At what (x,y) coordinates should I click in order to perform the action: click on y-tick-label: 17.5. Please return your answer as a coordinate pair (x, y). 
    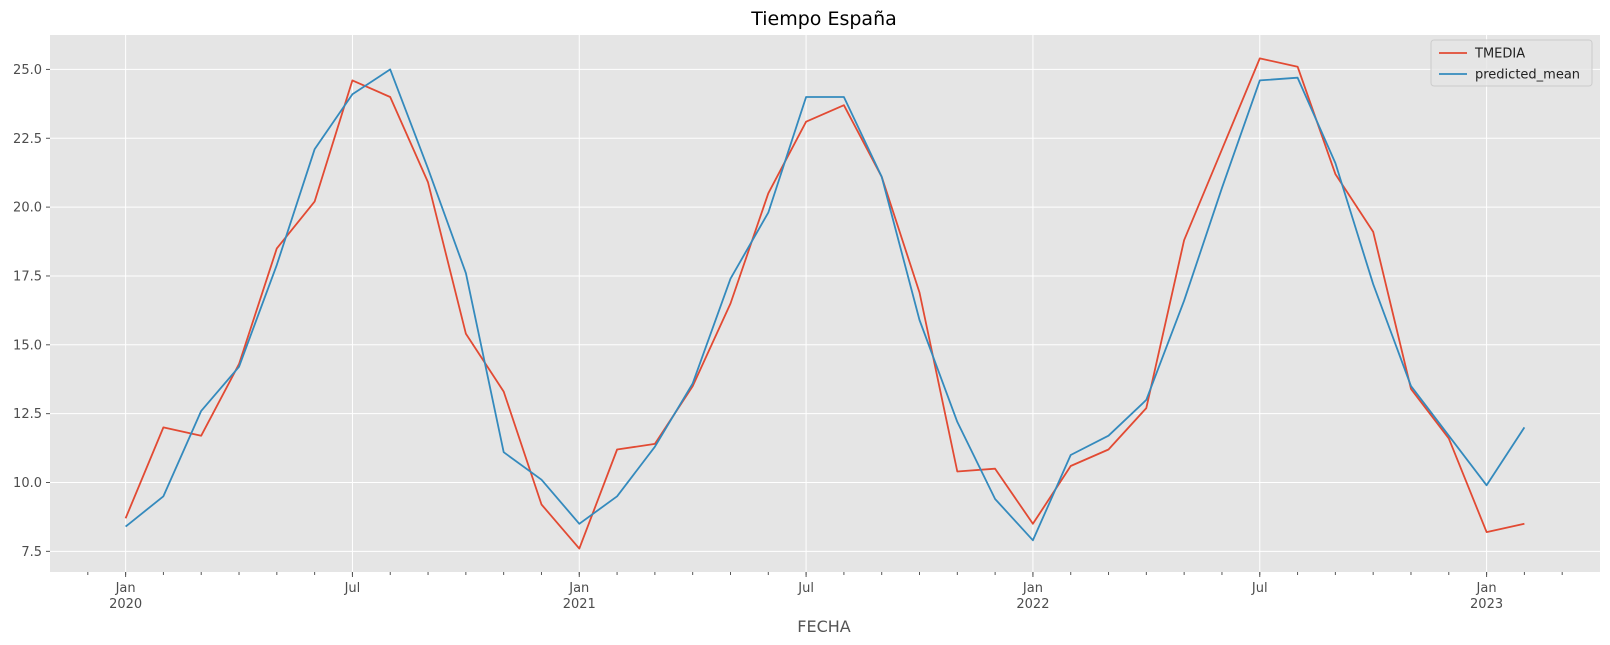
    Looking at the image, I should click on (27, 276).